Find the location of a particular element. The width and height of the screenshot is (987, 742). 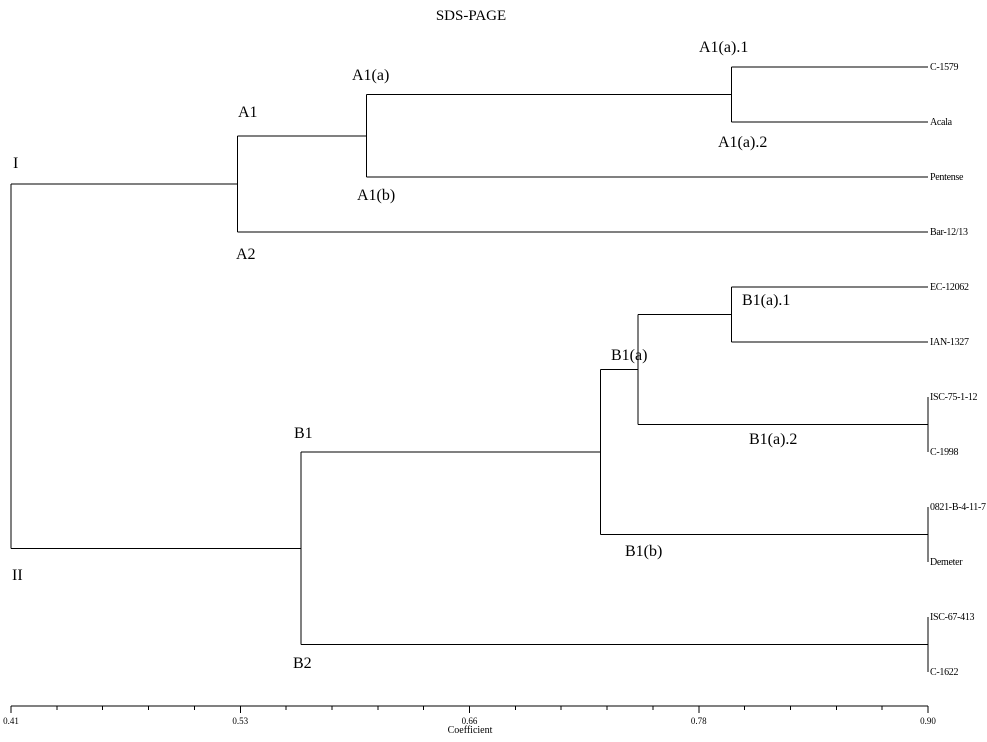

coefficient-axis: 0.41 0.53 0.66 0.78 0.90 is located at coordinates (469, 715).